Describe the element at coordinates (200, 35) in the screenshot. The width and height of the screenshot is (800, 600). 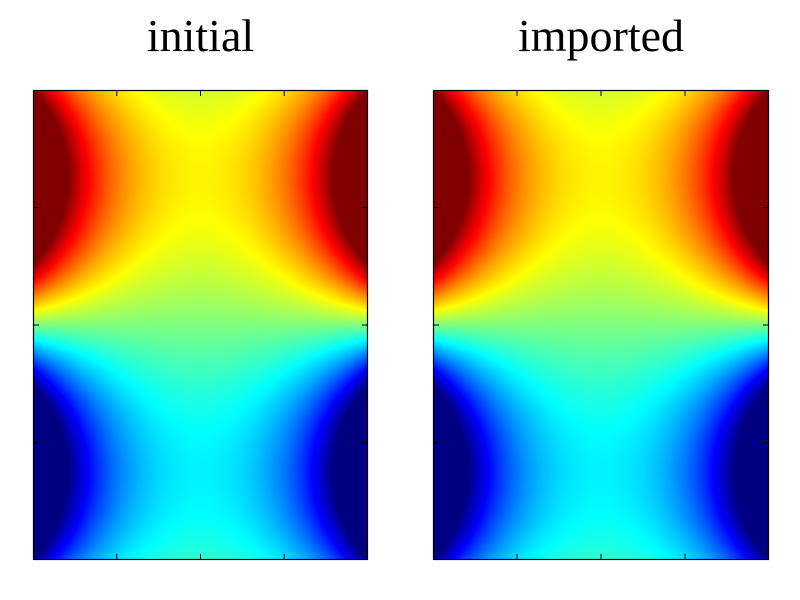
I see `panel-title-initial: initial` at that location.